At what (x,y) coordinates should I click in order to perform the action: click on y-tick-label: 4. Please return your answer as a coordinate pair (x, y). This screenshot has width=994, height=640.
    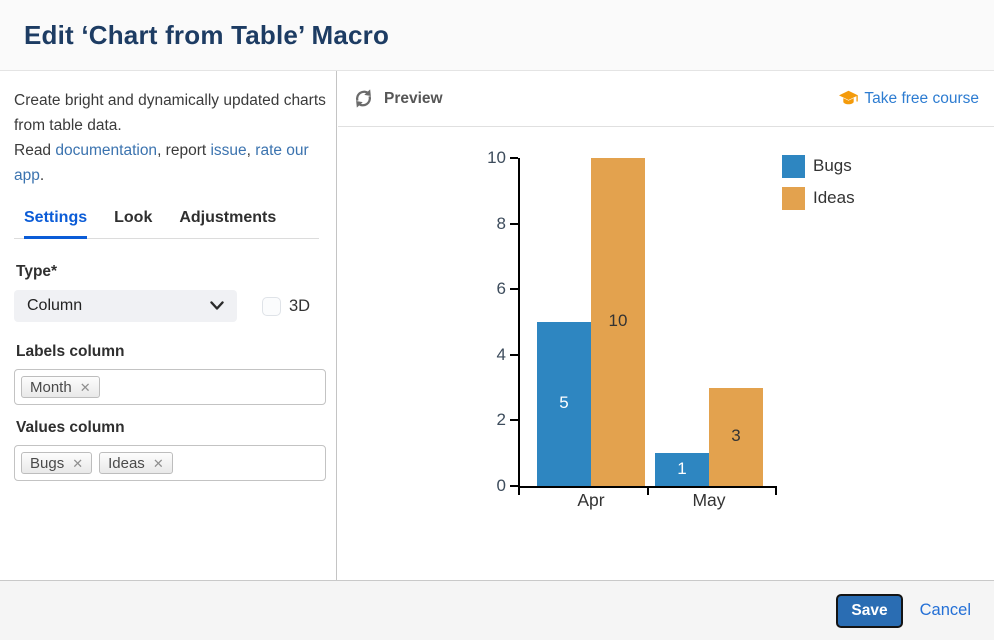
    Looking at the image, I should click on (501, 354).